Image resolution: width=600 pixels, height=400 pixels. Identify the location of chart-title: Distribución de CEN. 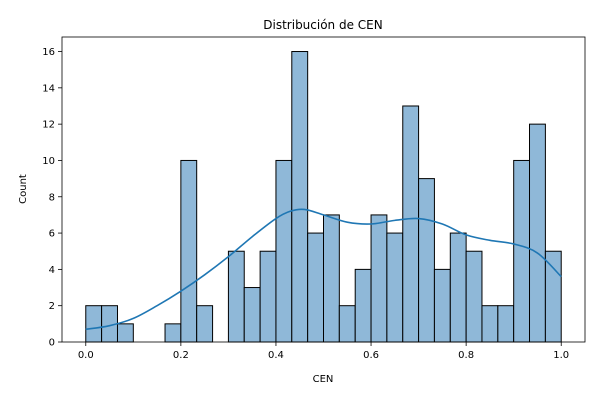
(322, 25).